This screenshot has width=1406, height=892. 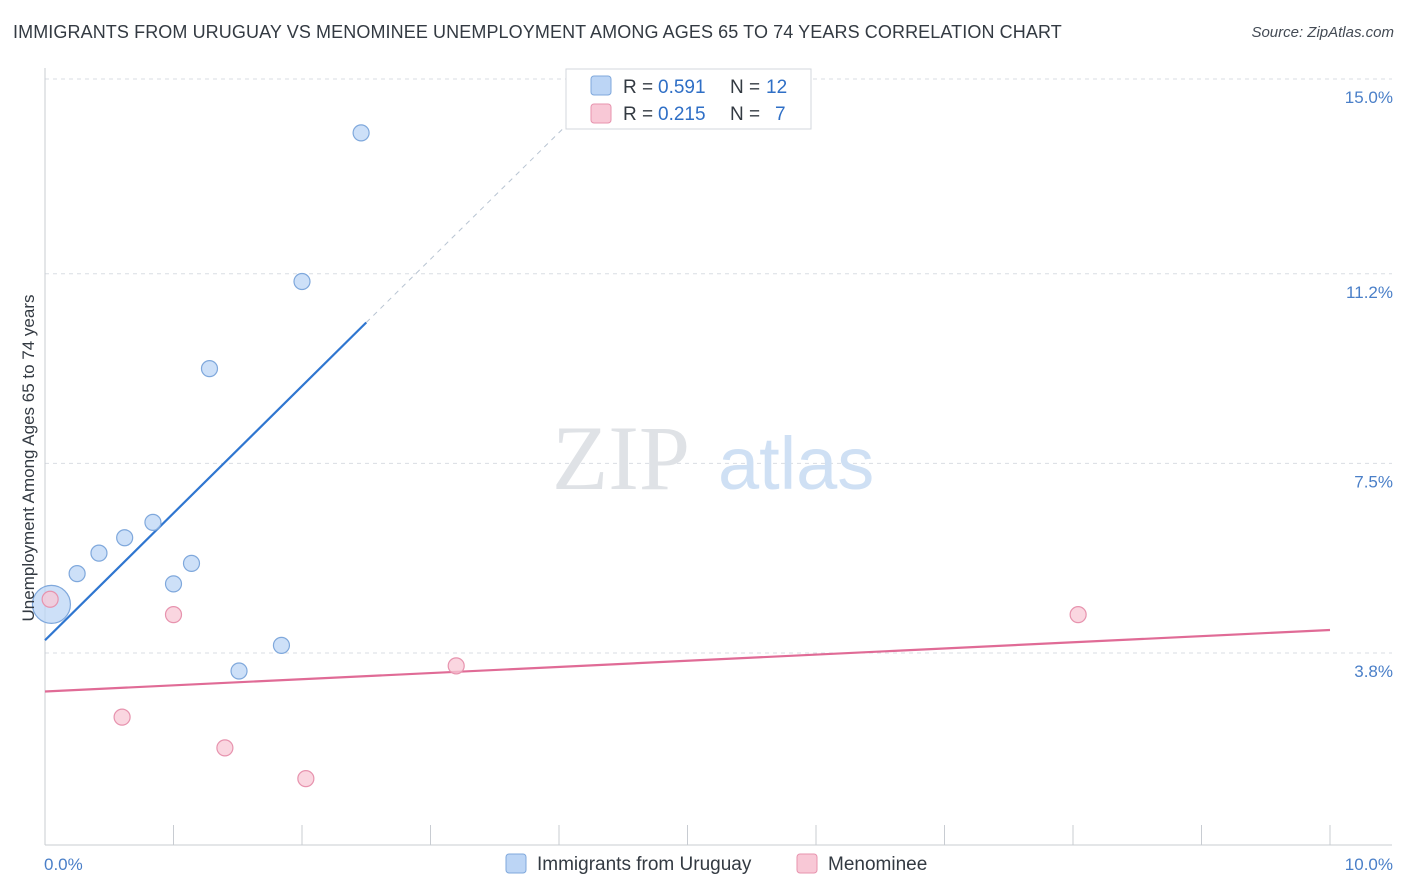 What do you see at coordinates (877, 864) in the screenshot?
I see `bottom-legend-label-menominee: Menominee` at bounding box center [877, 864].